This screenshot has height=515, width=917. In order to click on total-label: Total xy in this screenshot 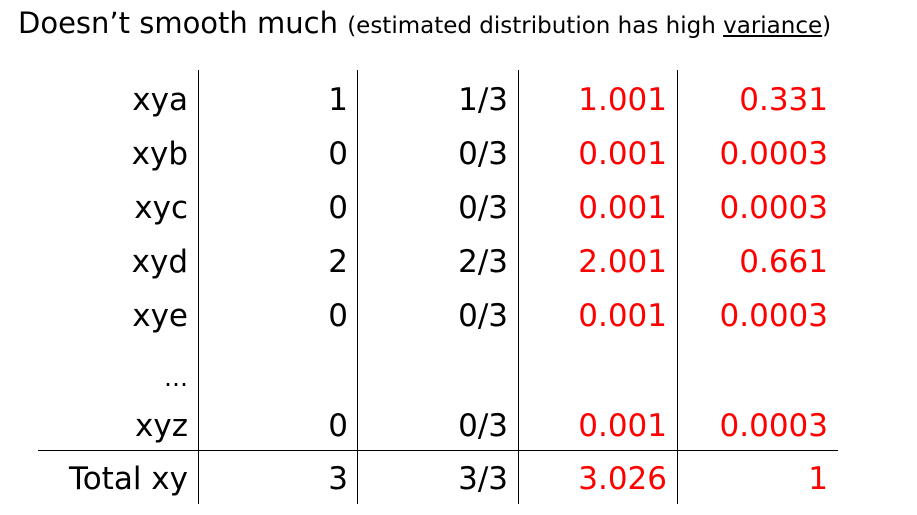, I will do `click(128, 479)`.